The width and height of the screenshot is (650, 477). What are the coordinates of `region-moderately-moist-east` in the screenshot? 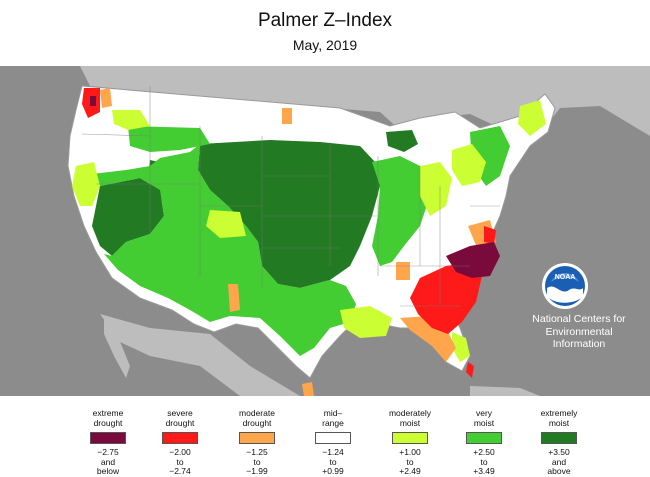 It's located at (469, 165).